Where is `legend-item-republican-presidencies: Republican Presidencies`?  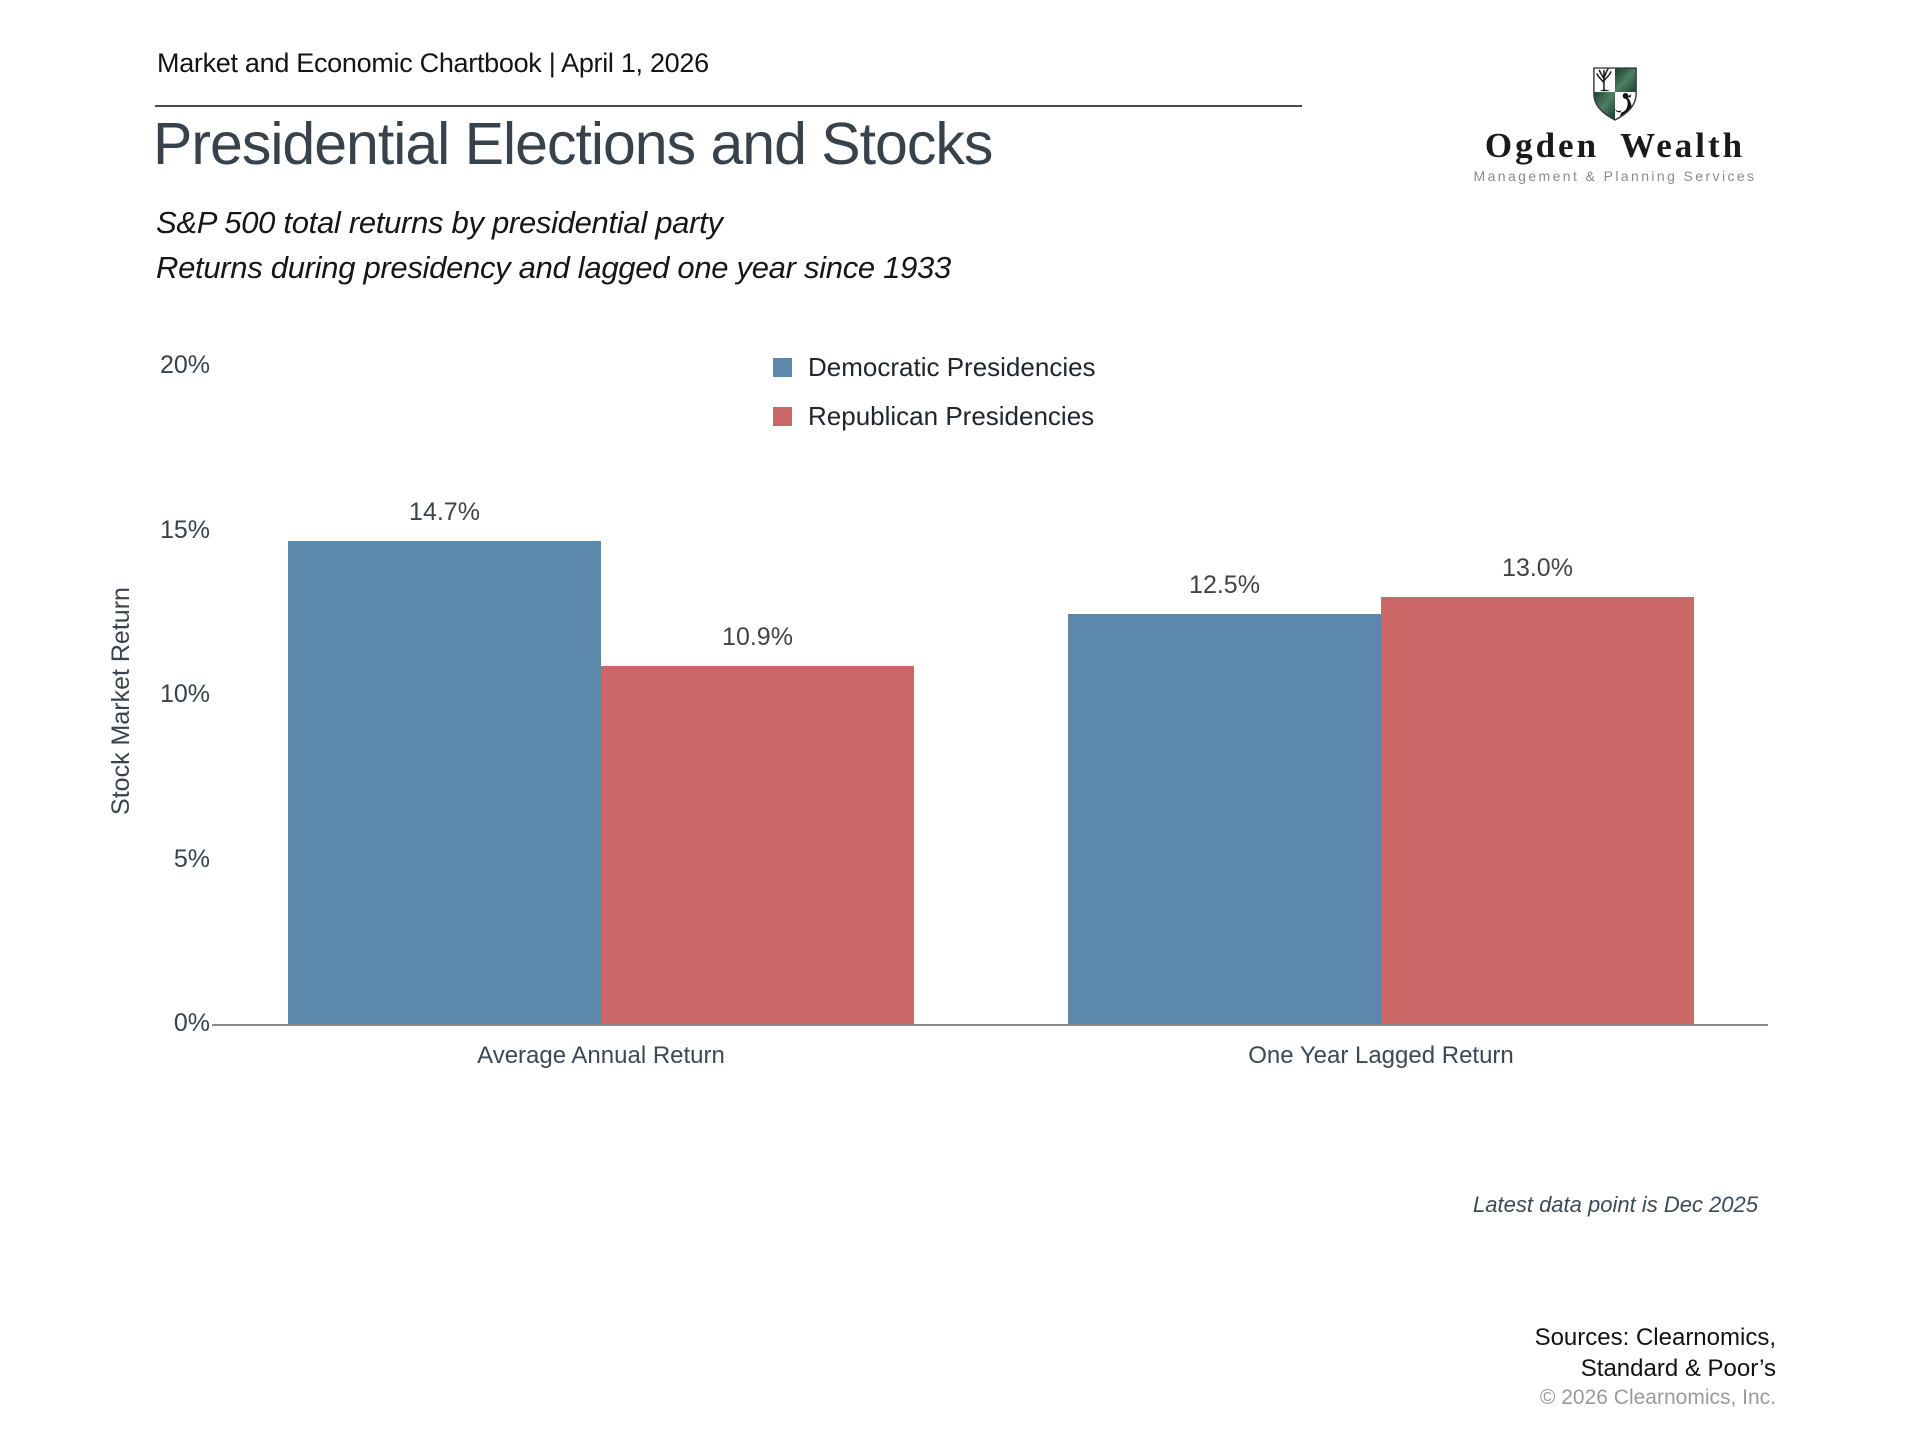 legend-item-republican-presidencies: Republican Presidencies is located at coordinates (934, 416).